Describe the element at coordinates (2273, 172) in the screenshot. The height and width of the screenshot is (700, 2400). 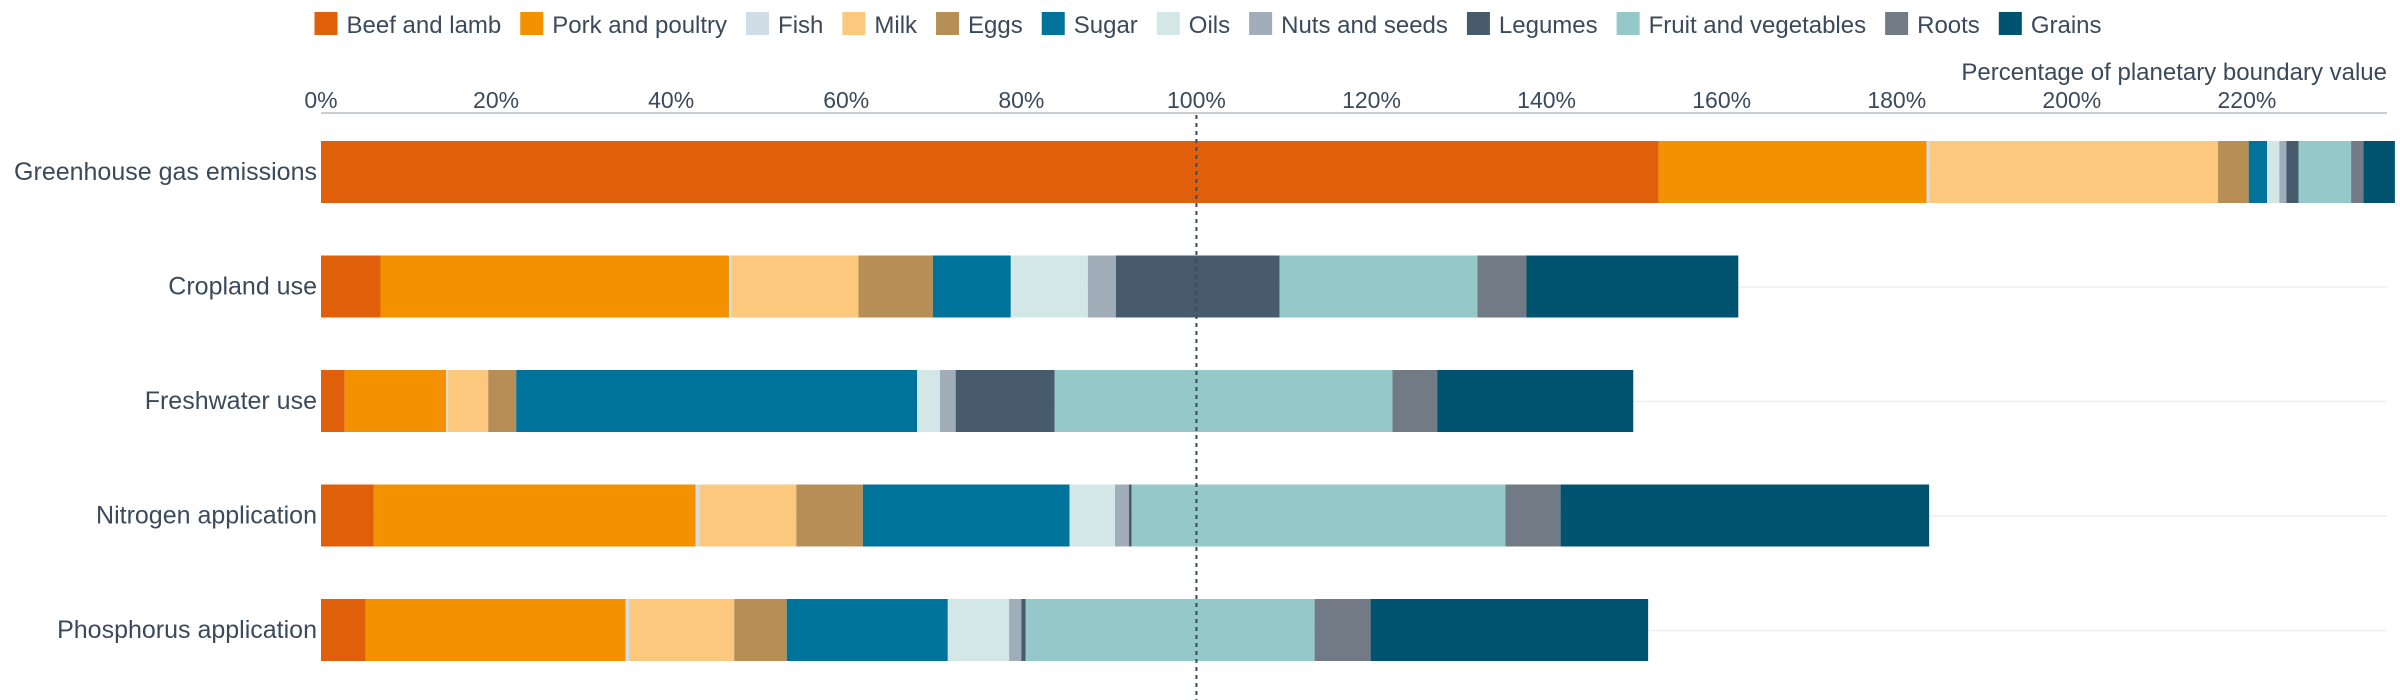
I see `bar-segment-greenhouse-gas-emissions-oils` at that location.